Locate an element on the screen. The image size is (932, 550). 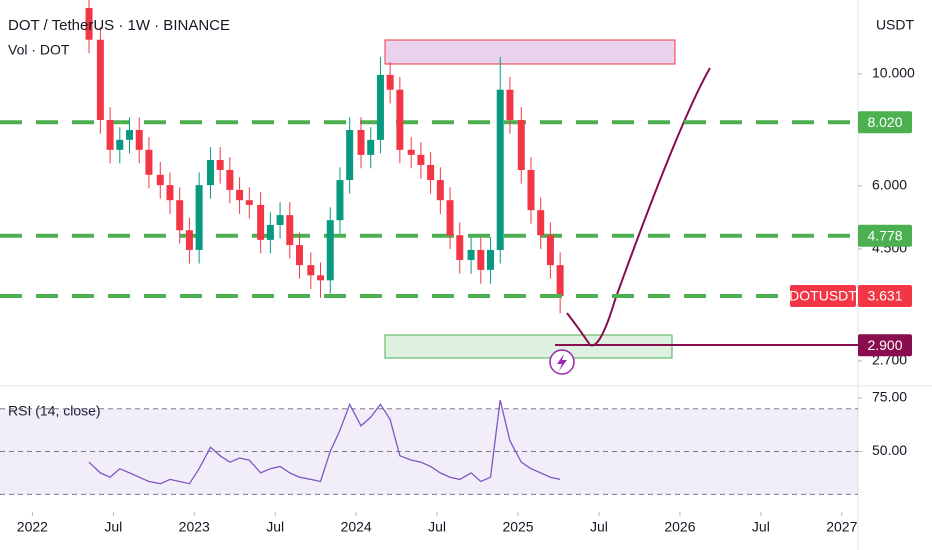
y-tick-label: 10.000 is located at coordinates (893, 73).